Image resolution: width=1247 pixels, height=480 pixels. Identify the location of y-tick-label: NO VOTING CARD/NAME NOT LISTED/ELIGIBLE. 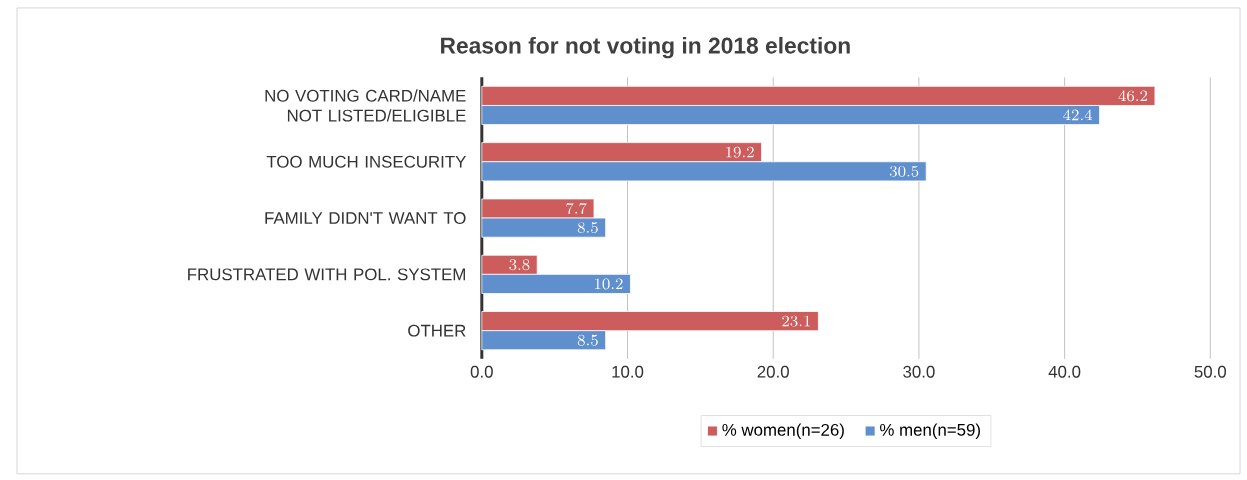
(365, 105).